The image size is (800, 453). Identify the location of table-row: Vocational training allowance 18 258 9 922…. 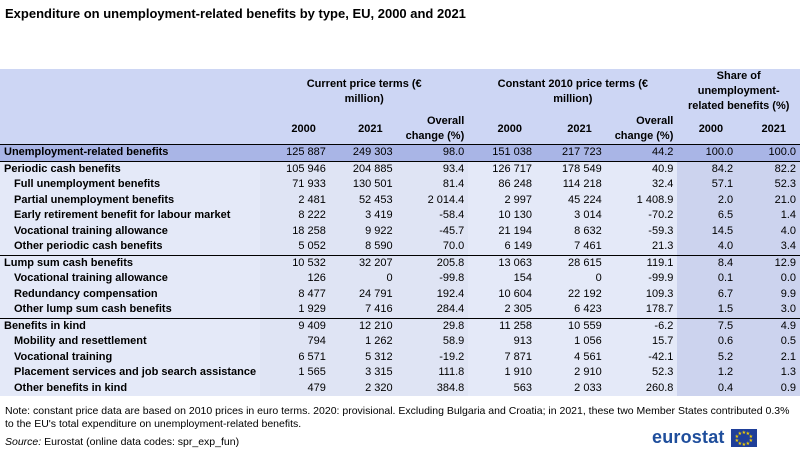
(400, 231).